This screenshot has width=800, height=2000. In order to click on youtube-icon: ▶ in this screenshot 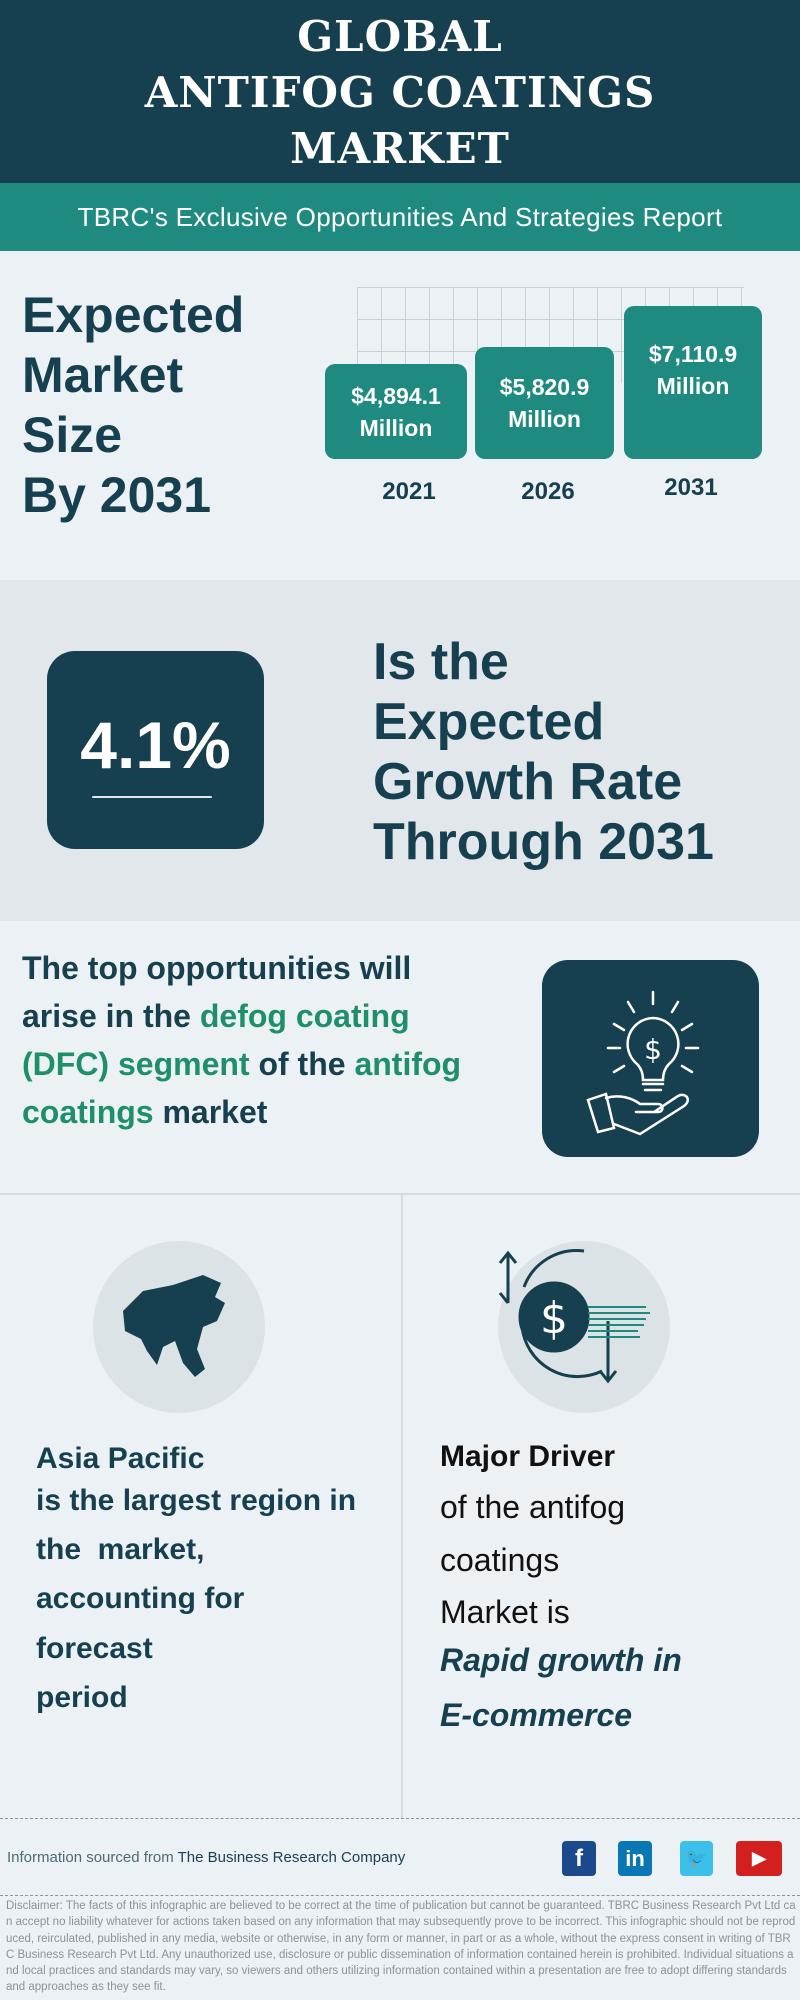, I will do `click(759, 1858)`.